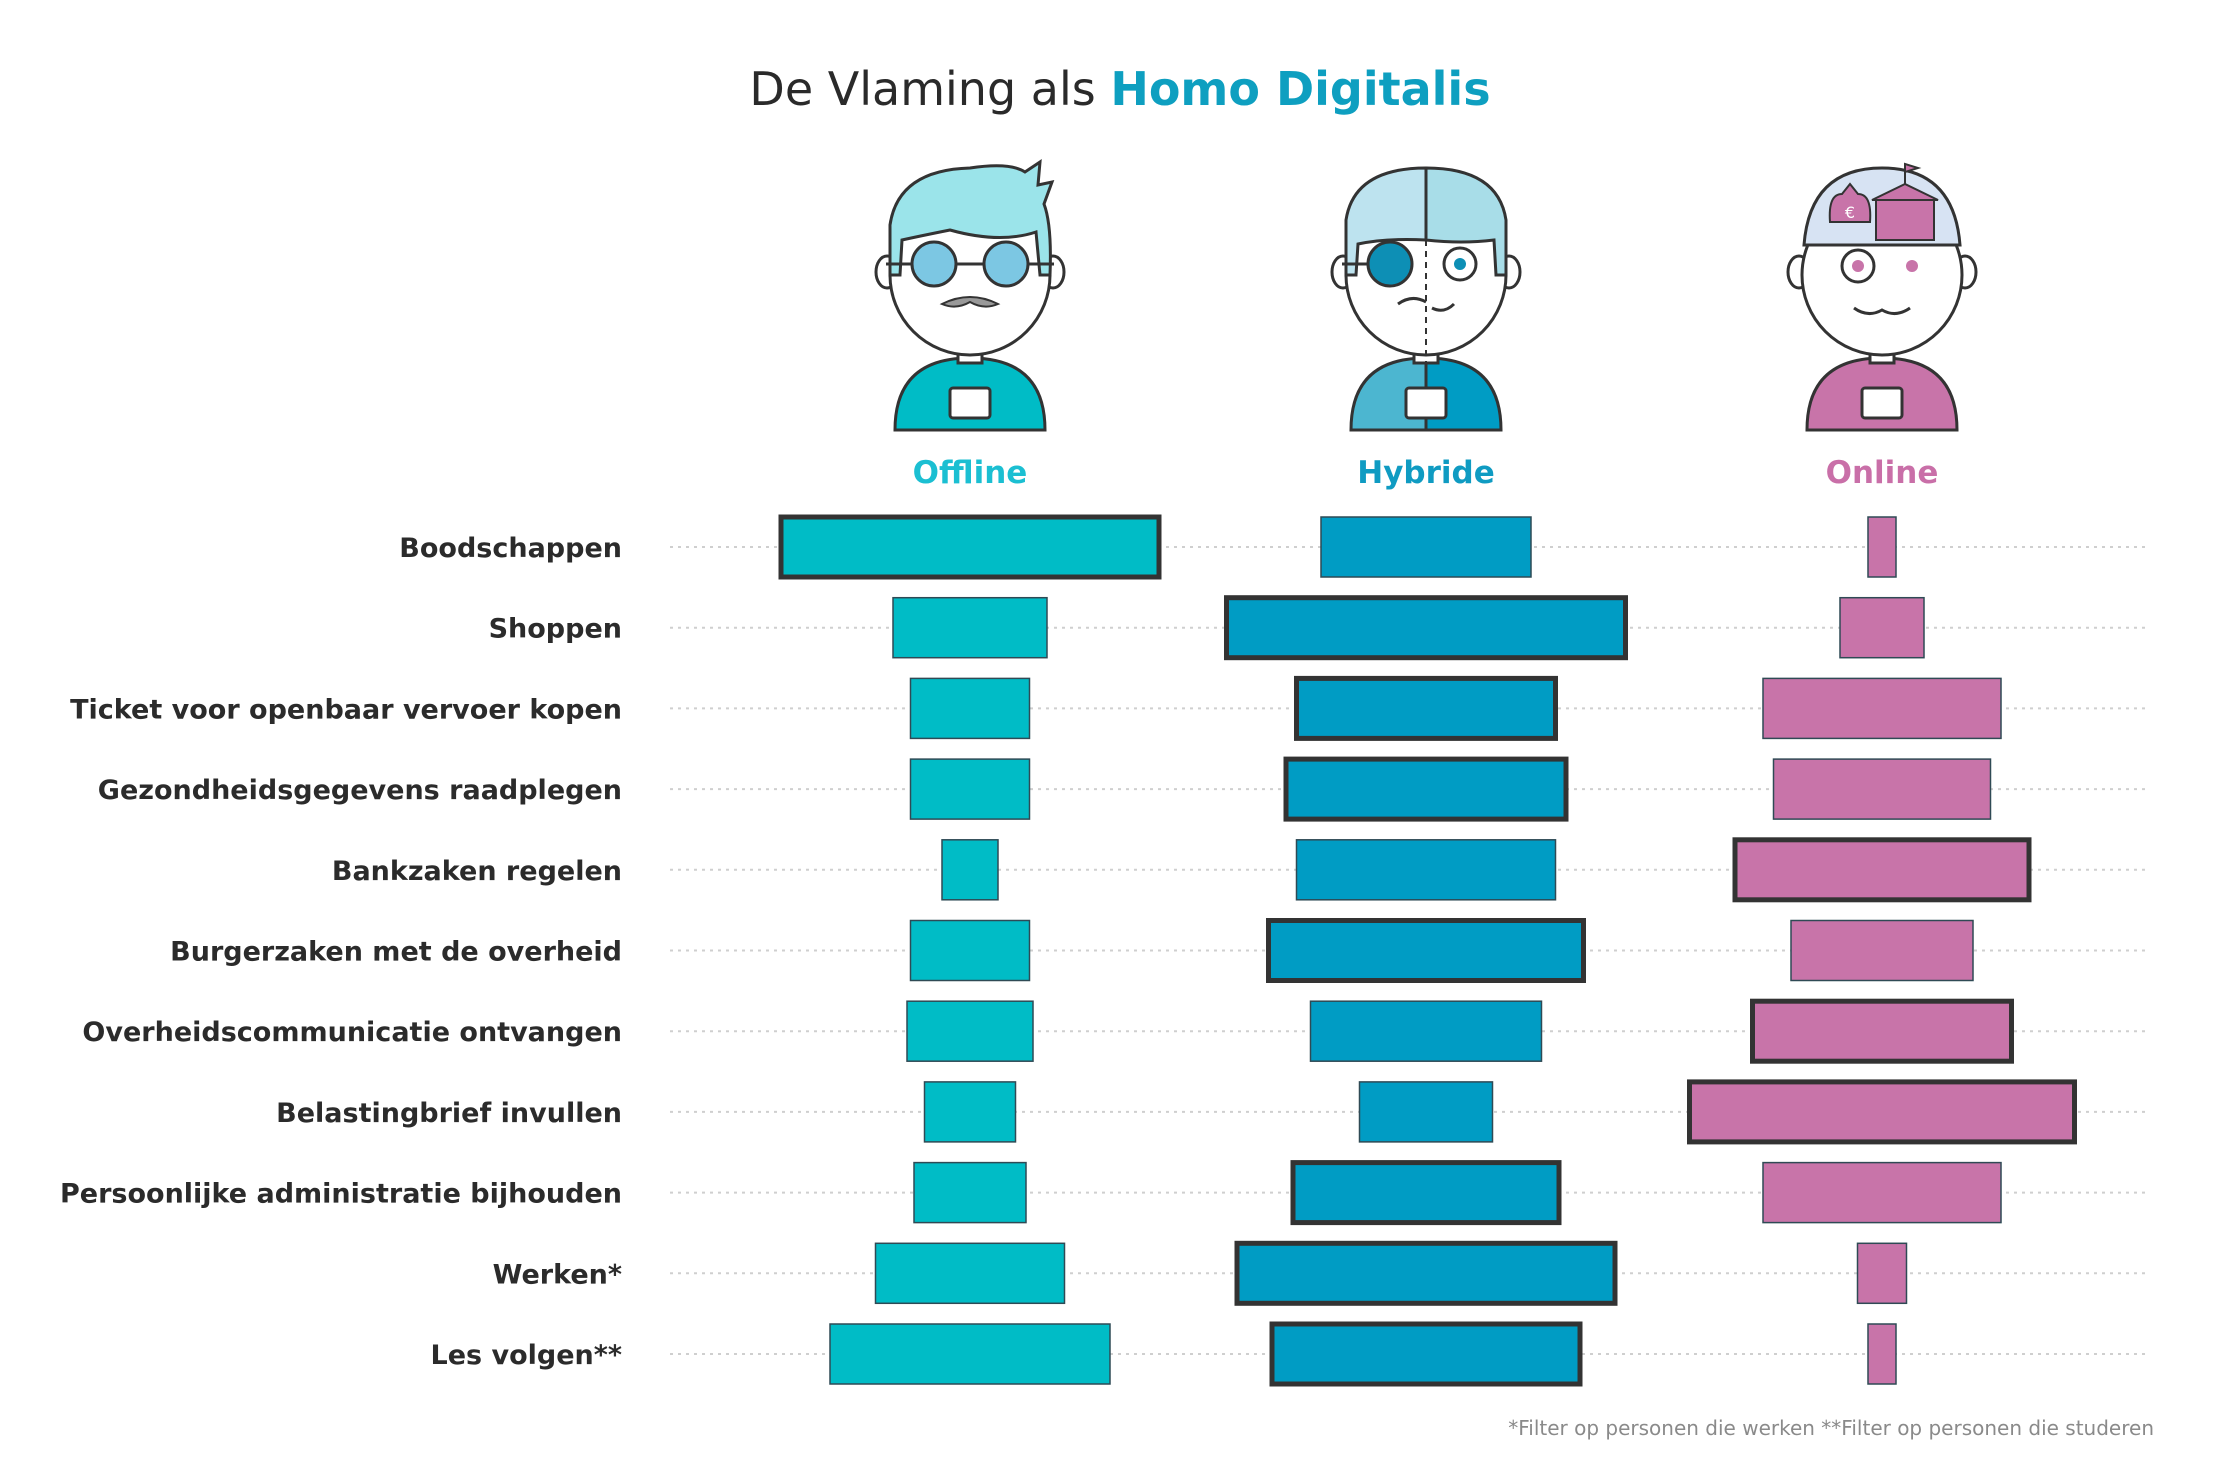 Image resolution: width=2240 pixels, height=1476 pixels. I want to click on online-person-icon: €, so click(1882, 297).